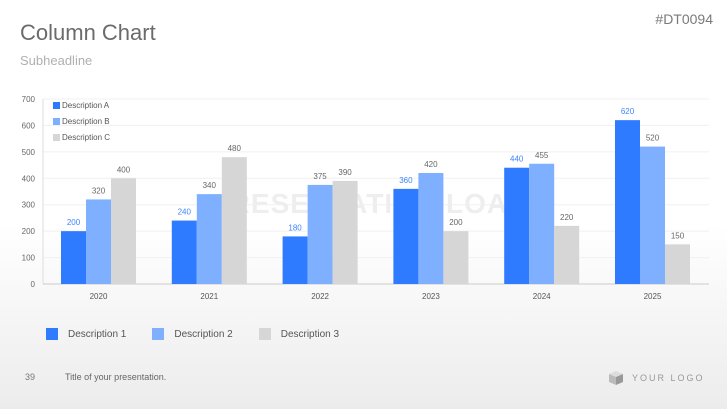  I want to click on logo: YOUR LOGO, so click(656, 378).